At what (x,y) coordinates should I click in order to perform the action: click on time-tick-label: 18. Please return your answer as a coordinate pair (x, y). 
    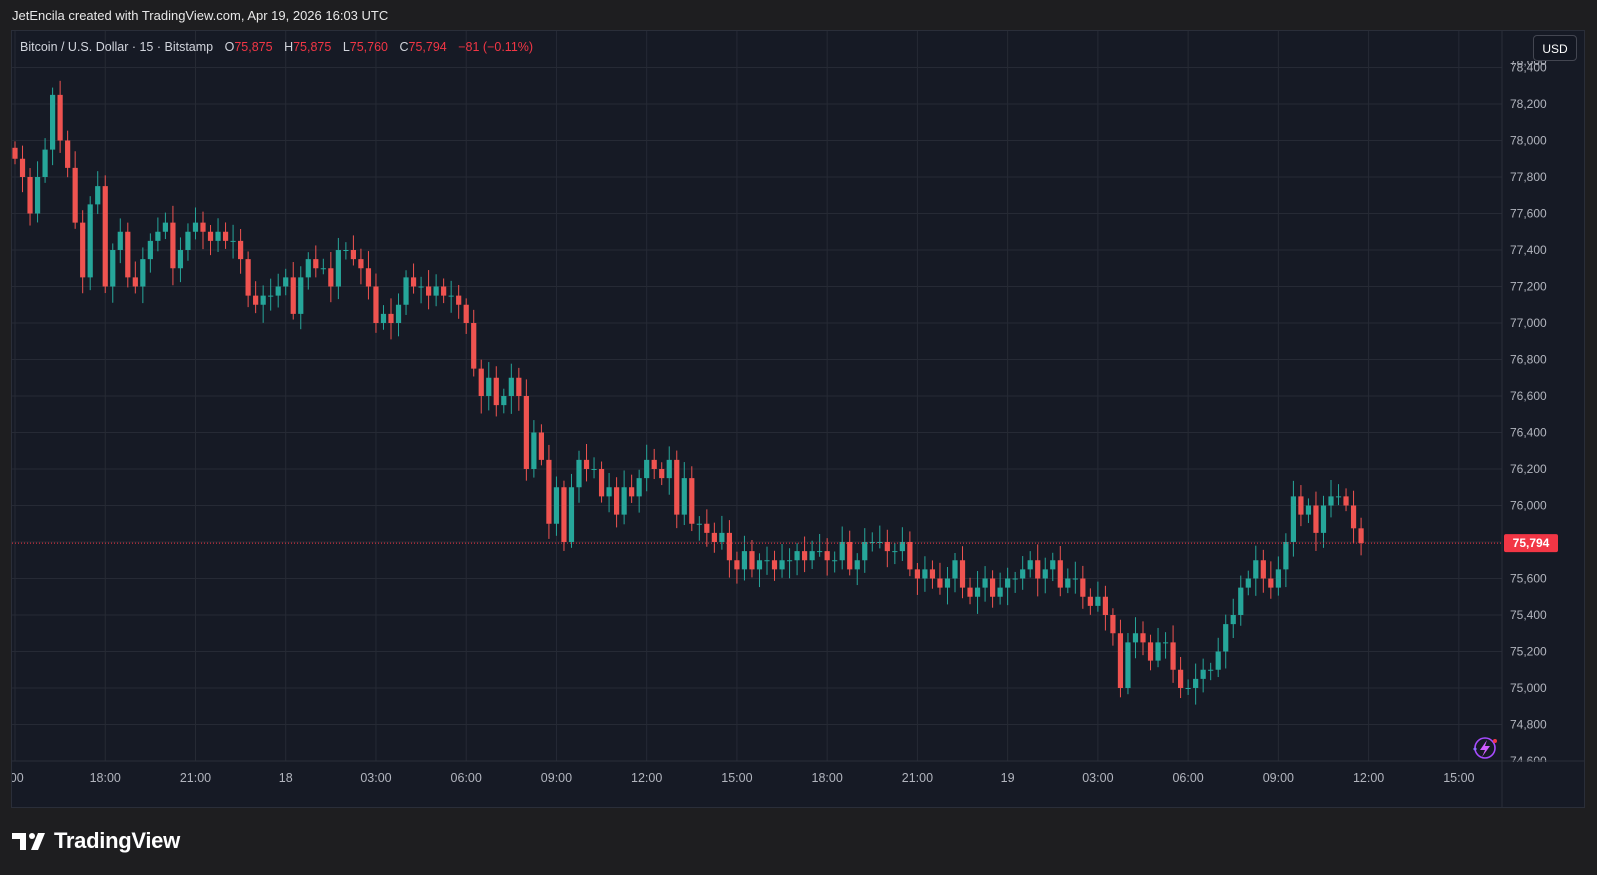
    Looking at the image, I should click on (286, 778).